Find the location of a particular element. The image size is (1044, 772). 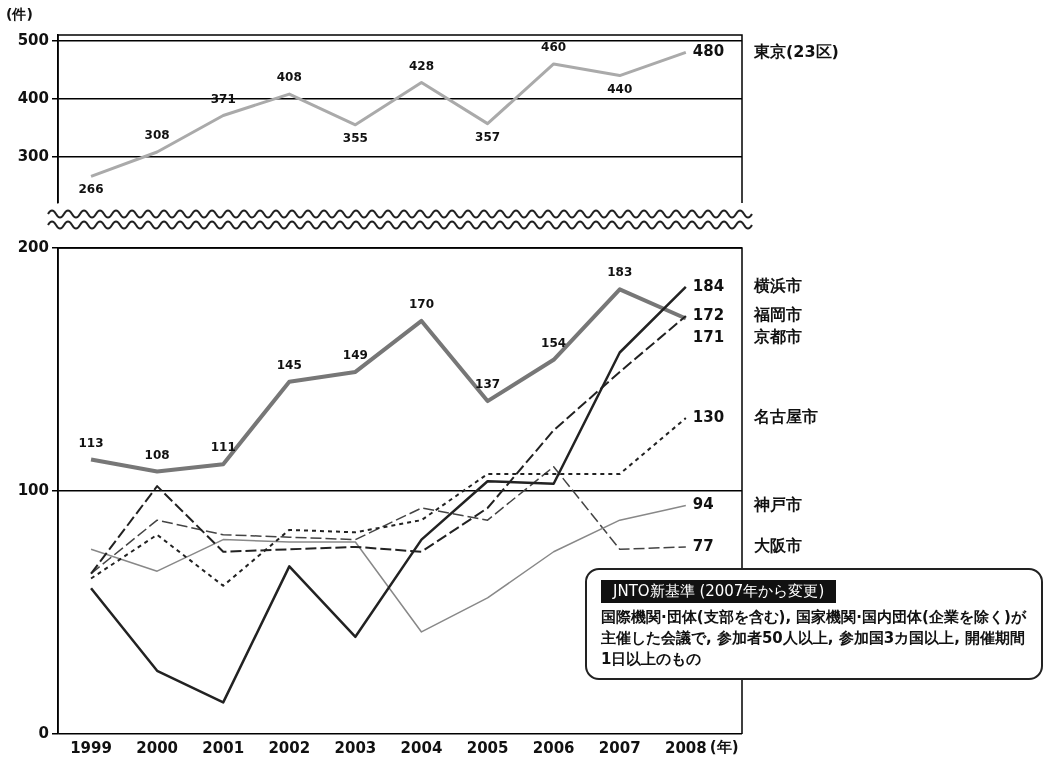

text: 大阪市 is located at coordinates (778, 546).